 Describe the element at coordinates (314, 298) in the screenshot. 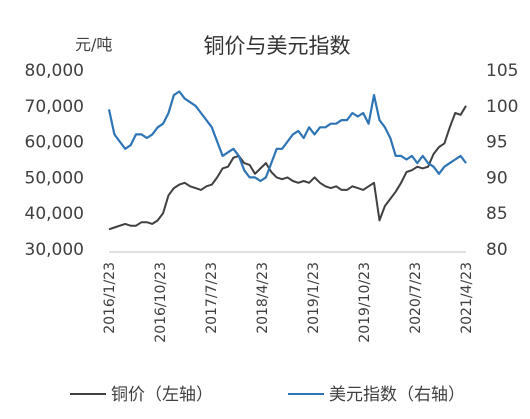

I see `x-tick-label: 2019/1/23` at that location.